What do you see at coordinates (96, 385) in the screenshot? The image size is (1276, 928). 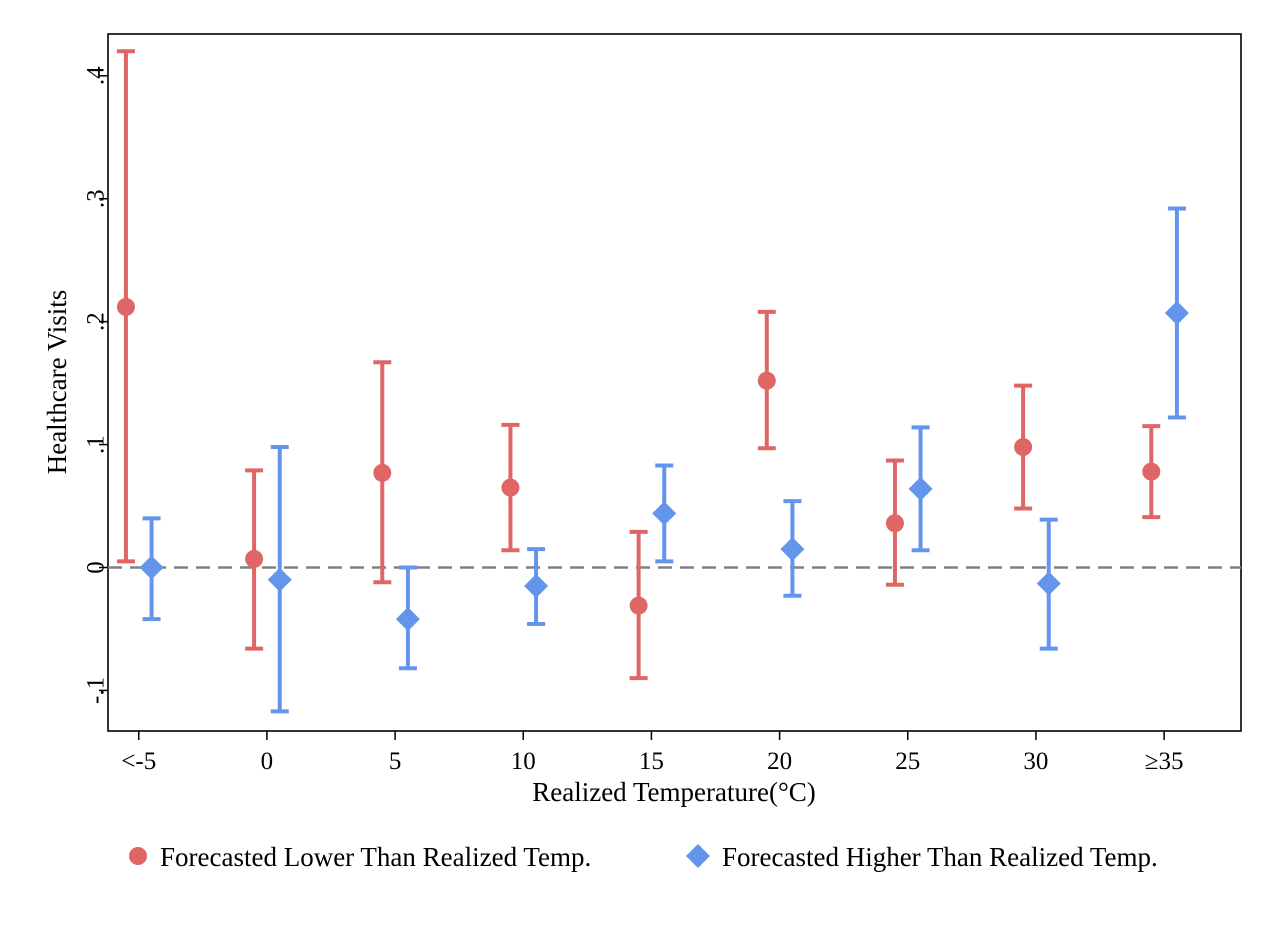 I see `y-axis: -.1 0 .1 .2 .3 .4` at bounding box center [96, 385].